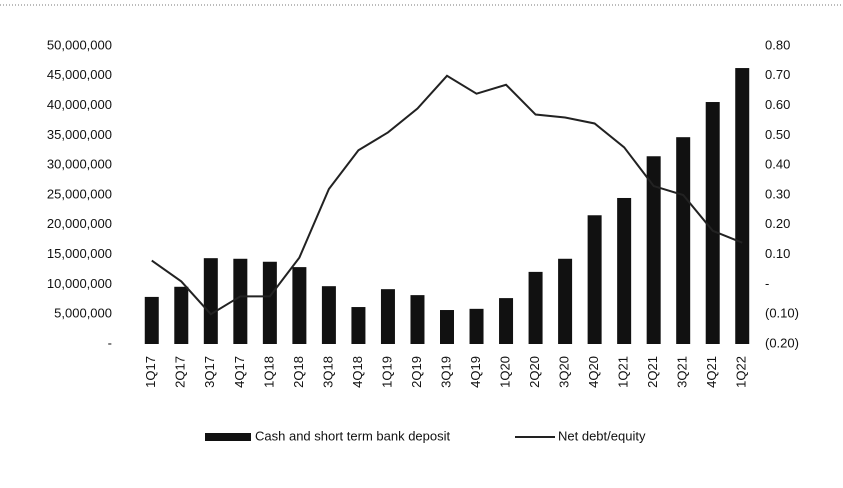  Describe the element at coordinates (228, 437) in the screenshot. I see `legend-swatch` at that location.